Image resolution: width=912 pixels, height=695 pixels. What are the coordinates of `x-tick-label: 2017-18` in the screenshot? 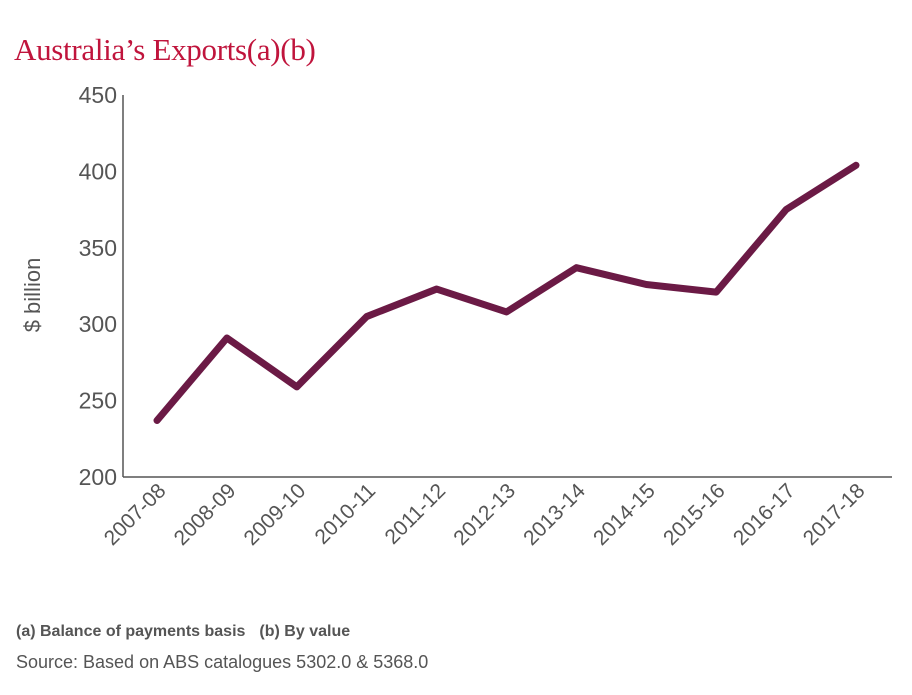 It's located at (834, 514).